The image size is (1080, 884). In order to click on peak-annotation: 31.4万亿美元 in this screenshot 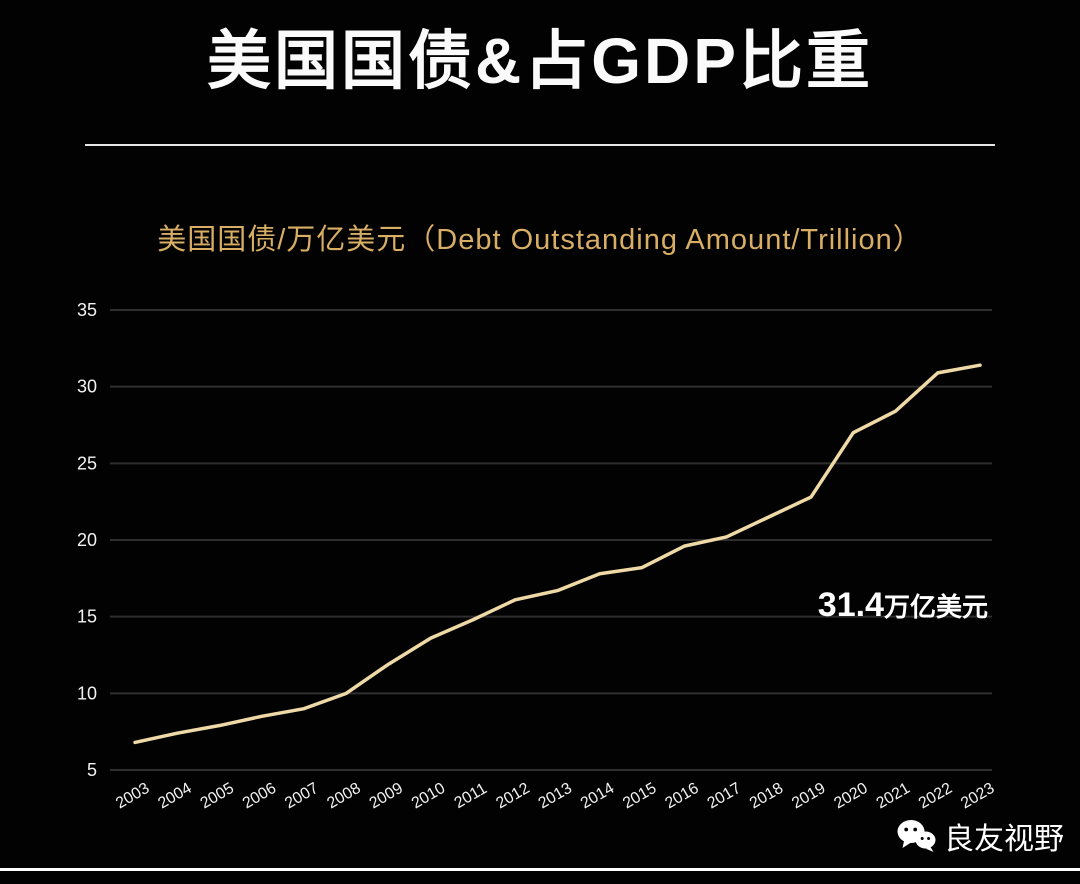, I will do `click(903, 605)`.